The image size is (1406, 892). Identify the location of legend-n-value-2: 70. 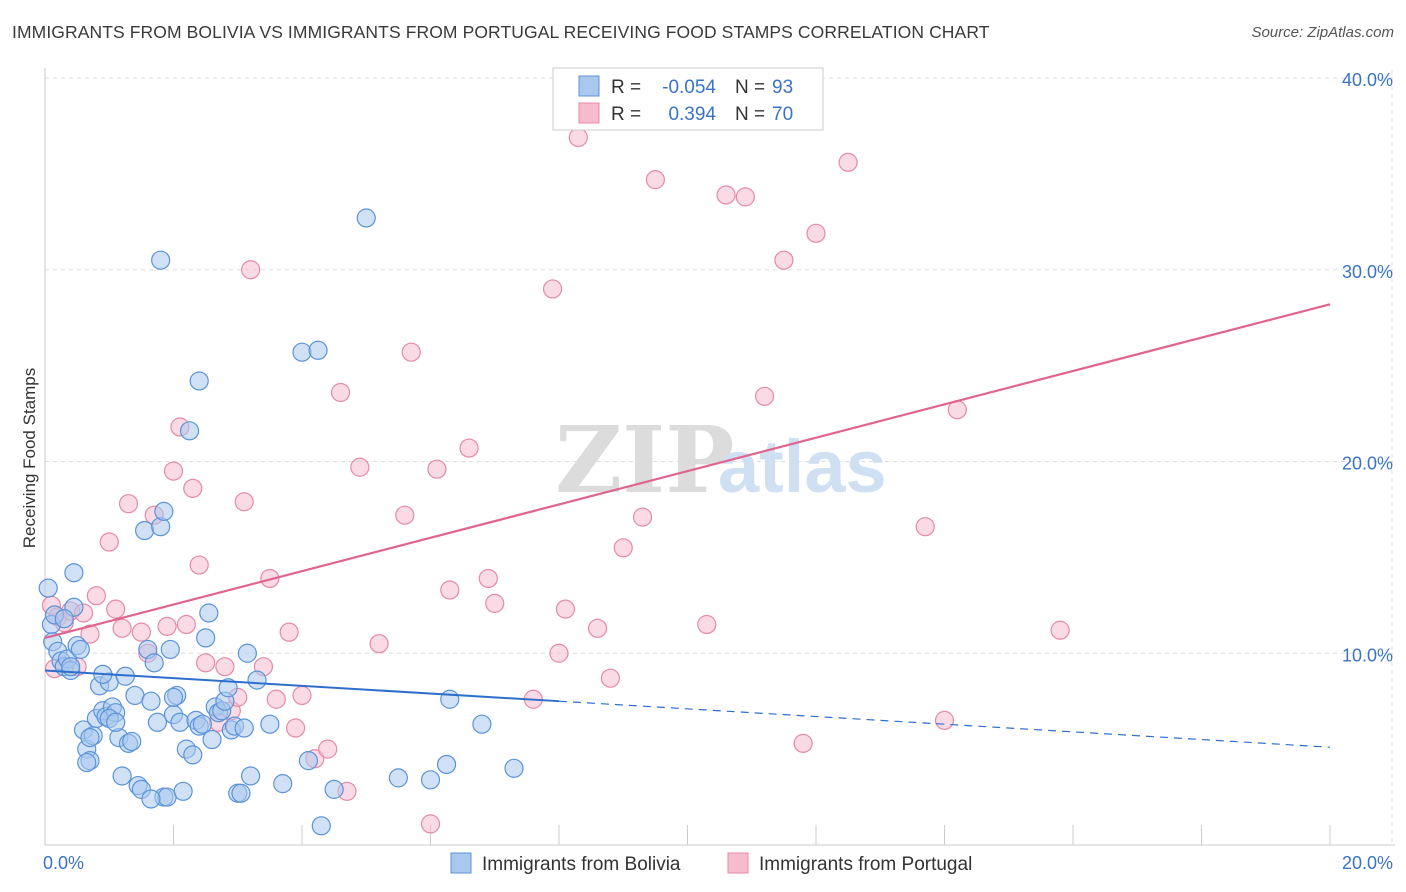
(782, 114).